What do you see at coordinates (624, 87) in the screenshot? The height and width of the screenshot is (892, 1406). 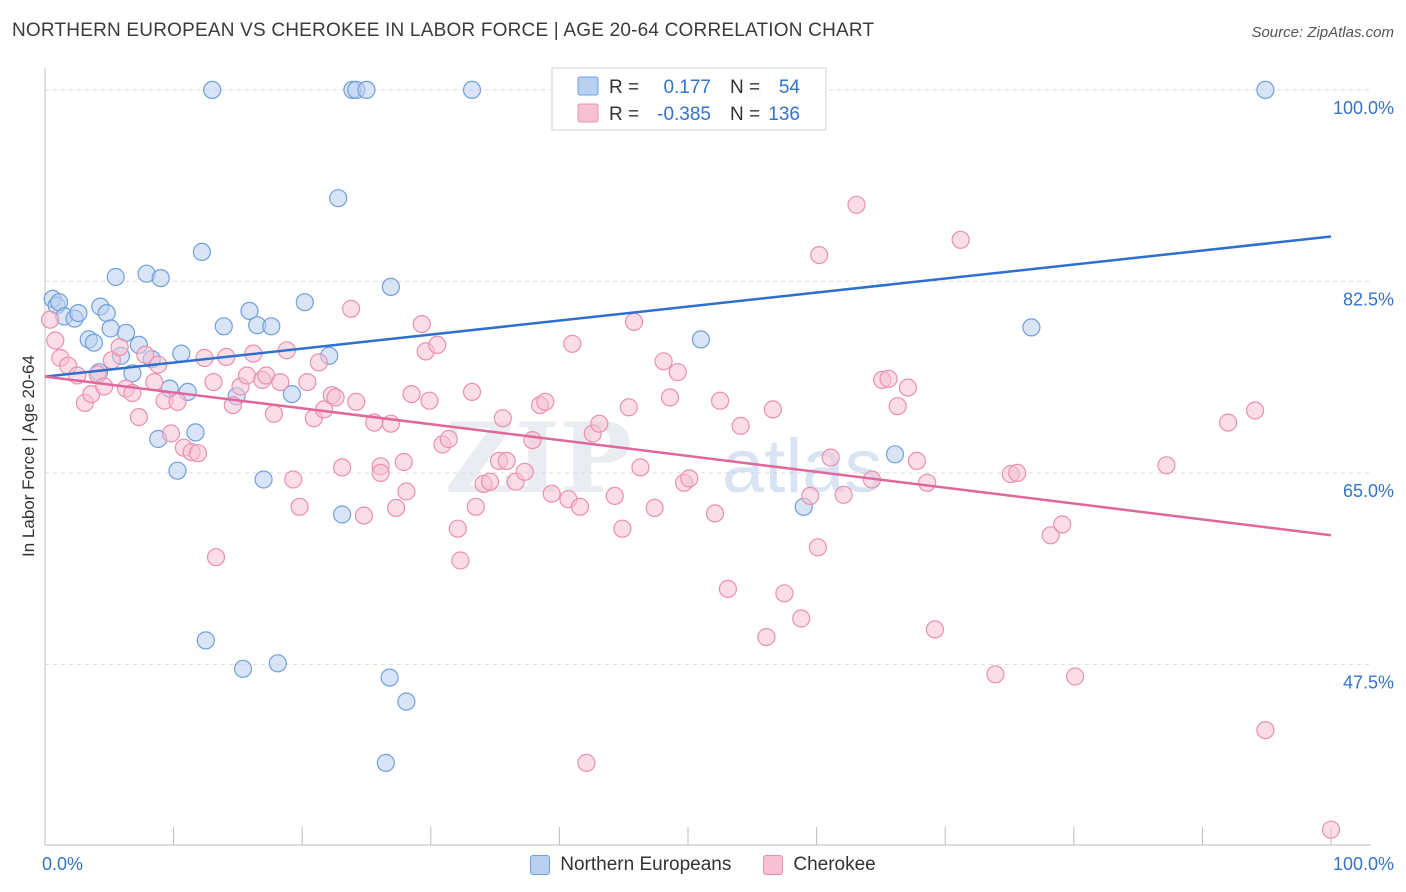 I see `legend-r-label-0: R =` at bounding box center [624, 87].